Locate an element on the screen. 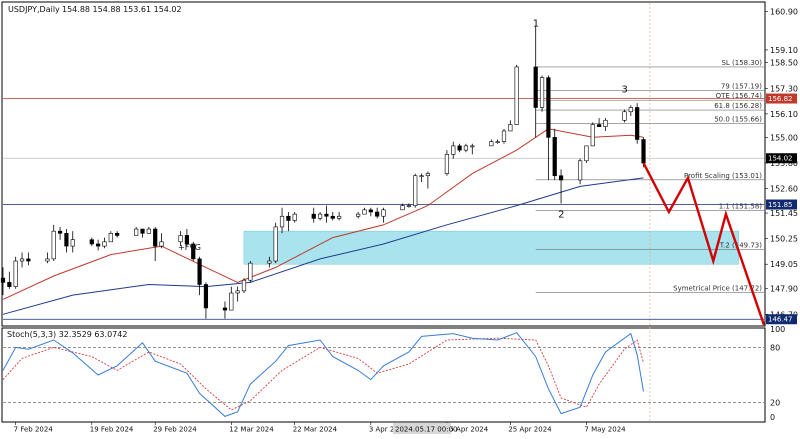 This screenshot has height=439, width=800. level-label-8: Symetrical Price (147.72) is located at coordinates (717, 289).